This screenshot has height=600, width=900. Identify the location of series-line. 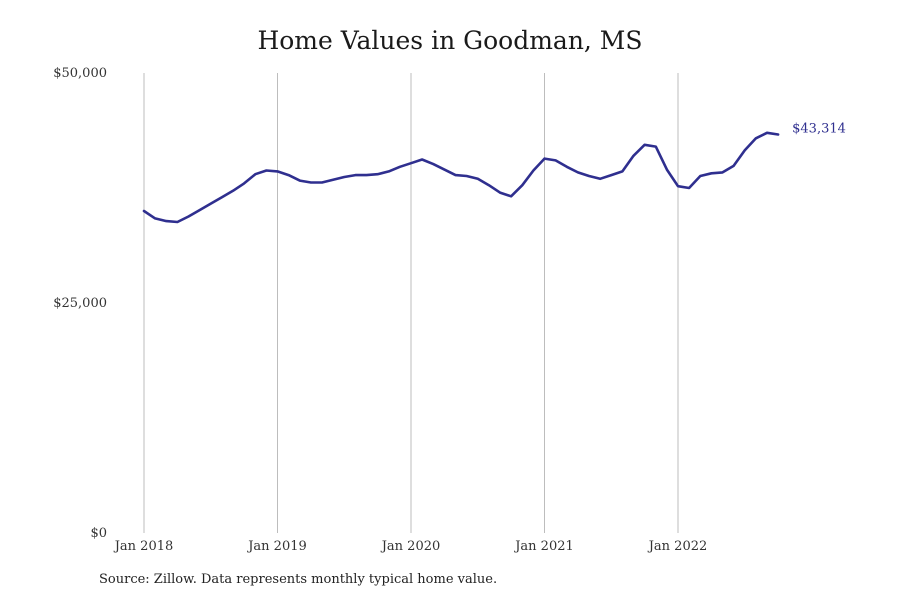
(461, 177).